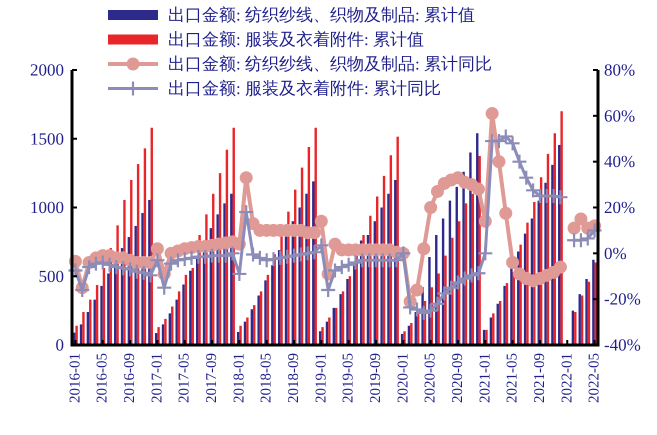 The width and height of the screenshot is (657, 435). I want to click on legend-label: 出口金额: 纺织纱线、织物及制品: 累计同比, so click(330, 64).